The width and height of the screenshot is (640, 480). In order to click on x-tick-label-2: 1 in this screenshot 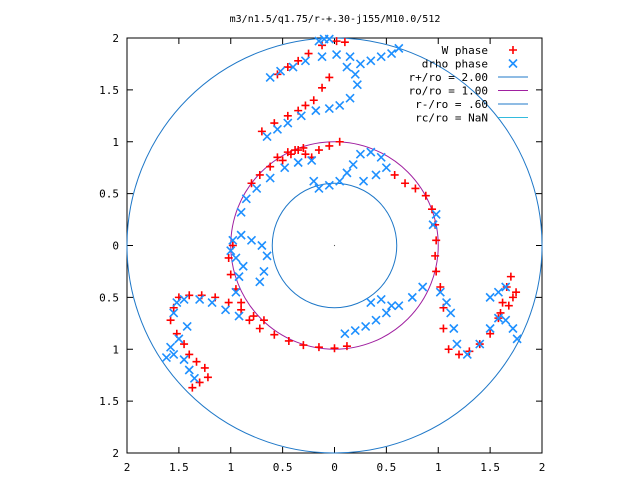, I will do `click(230, 467)`.